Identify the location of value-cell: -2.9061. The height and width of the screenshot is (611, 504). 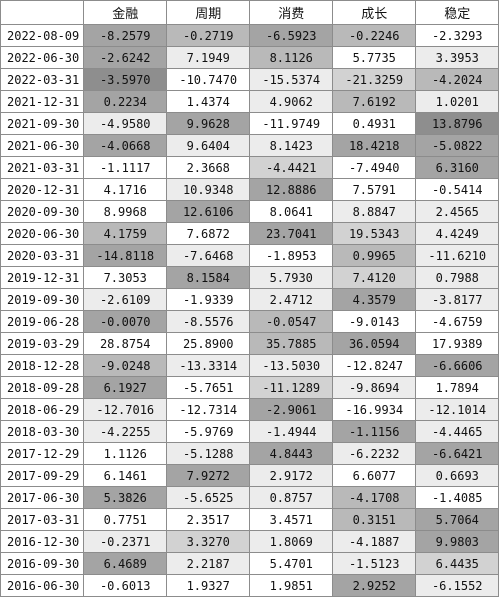
(291, 409).